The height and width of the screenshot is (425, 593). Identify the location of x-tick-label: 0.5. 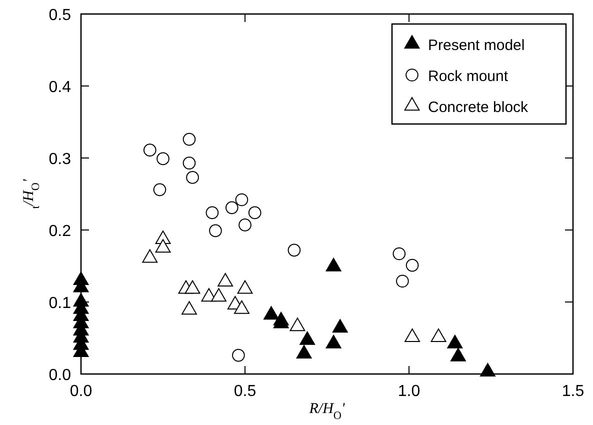
(245, 391).